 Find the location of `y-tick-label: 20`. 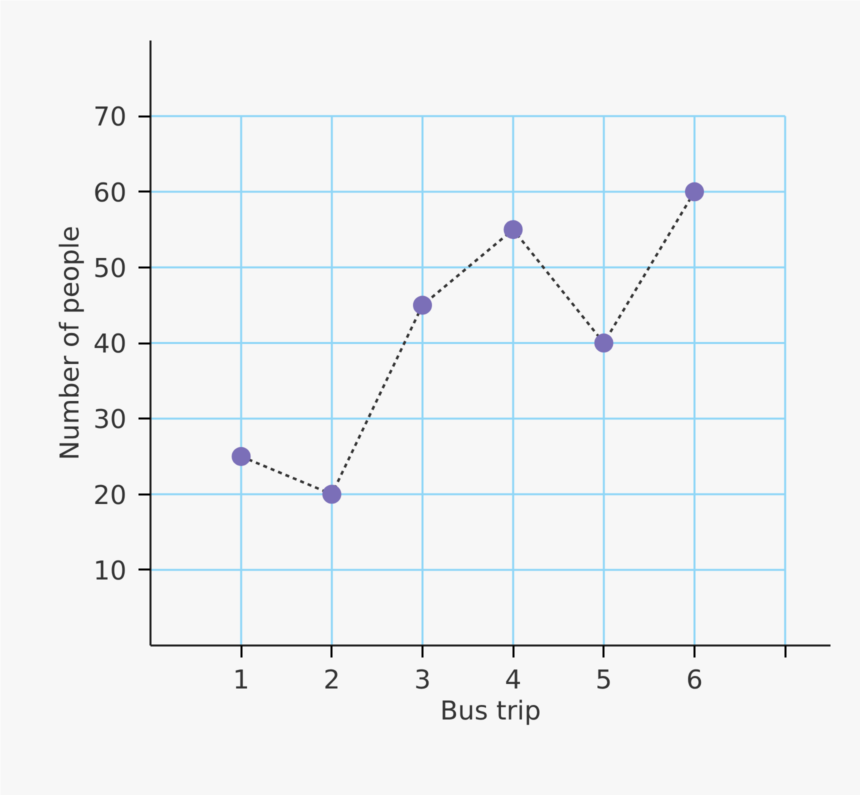

y-tick-label: 20 is located at coordinates (110, 495).